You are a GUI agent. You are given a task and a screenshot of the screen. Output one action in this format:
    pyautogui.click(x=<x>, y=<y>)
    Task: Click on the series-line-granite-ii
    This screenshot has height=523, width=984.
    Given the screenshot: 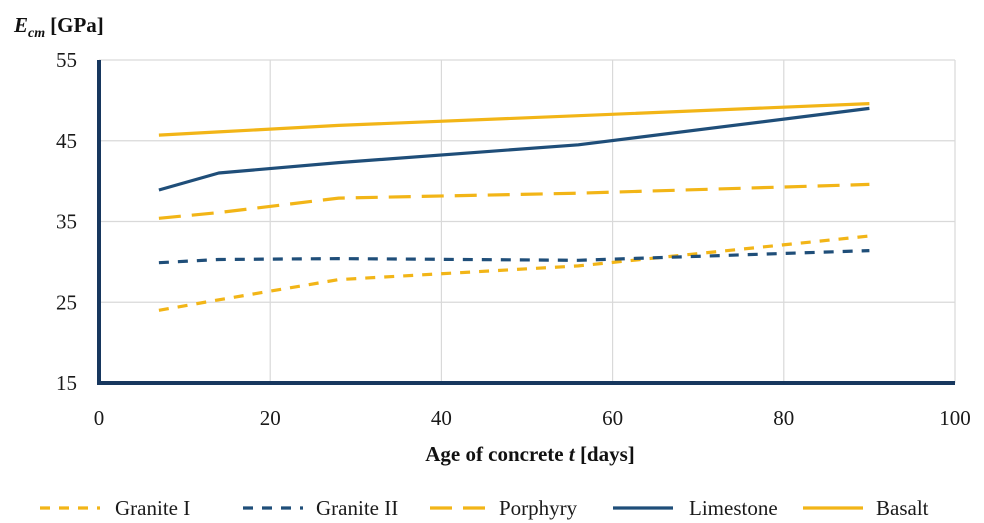 What is the action you would take?
    pyautogui.click(x=514, y=257)
    